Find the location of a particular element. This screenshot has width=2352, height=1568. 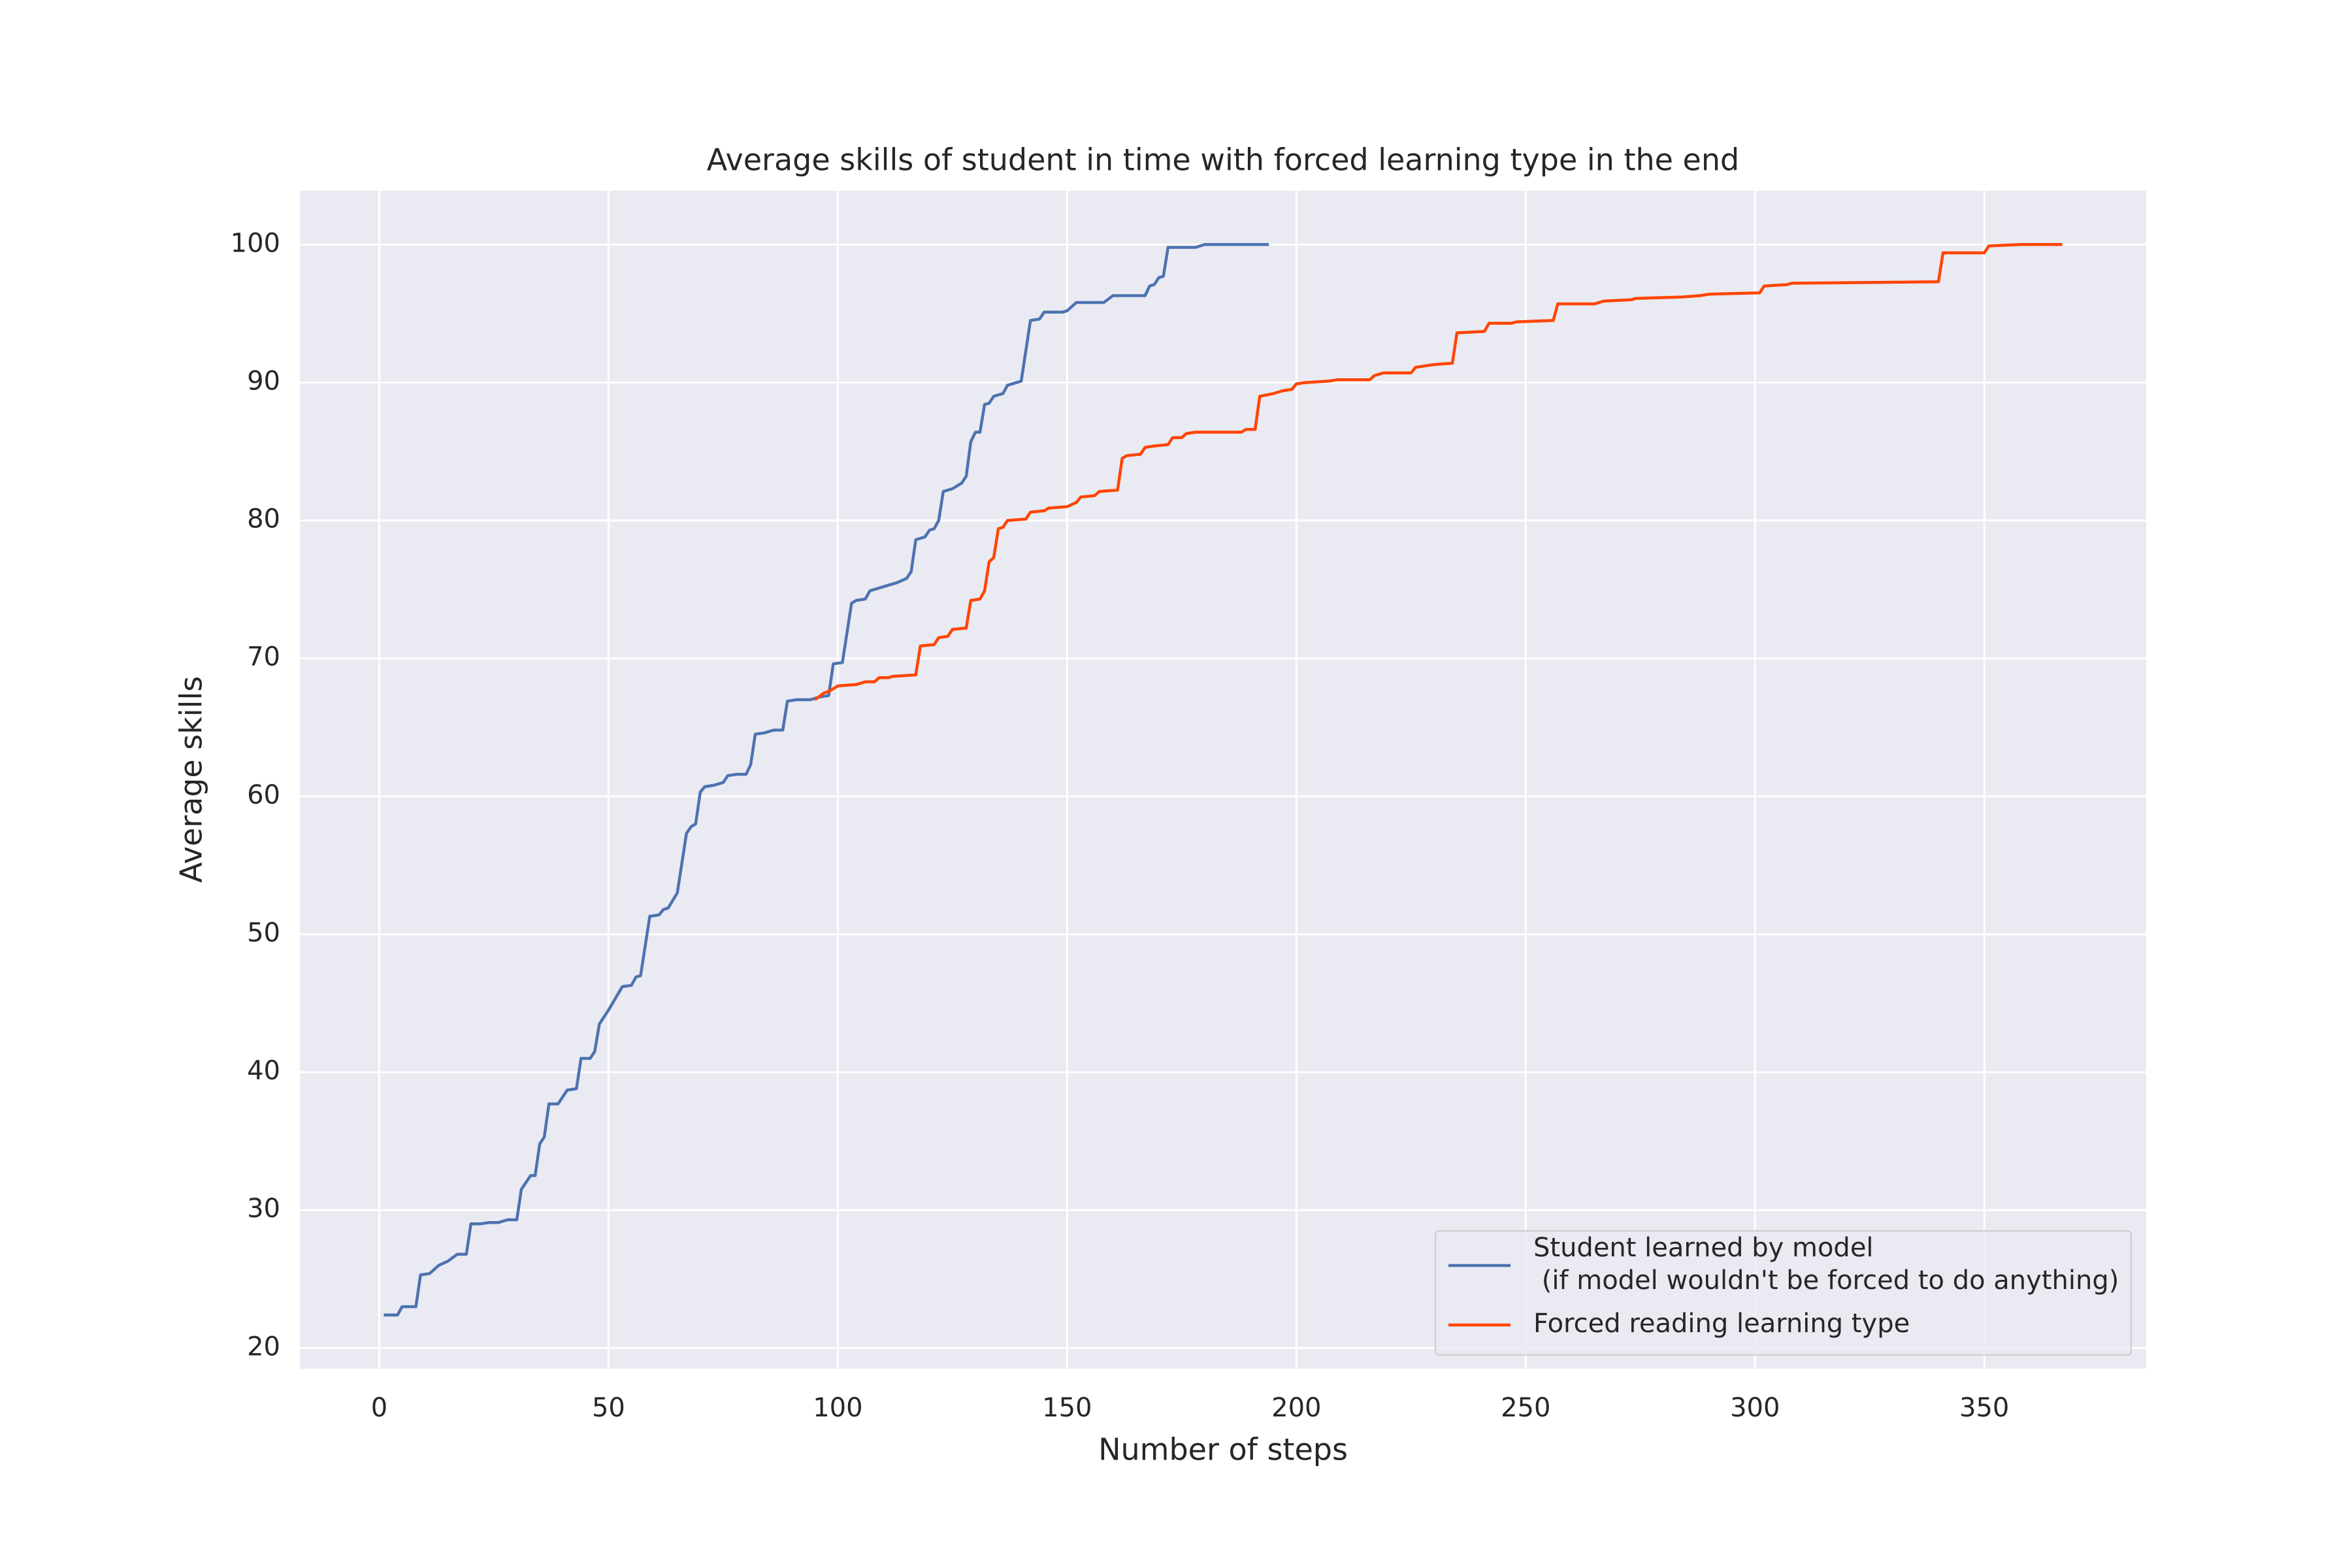

legend-box is located at coordinates (1783, 1293).